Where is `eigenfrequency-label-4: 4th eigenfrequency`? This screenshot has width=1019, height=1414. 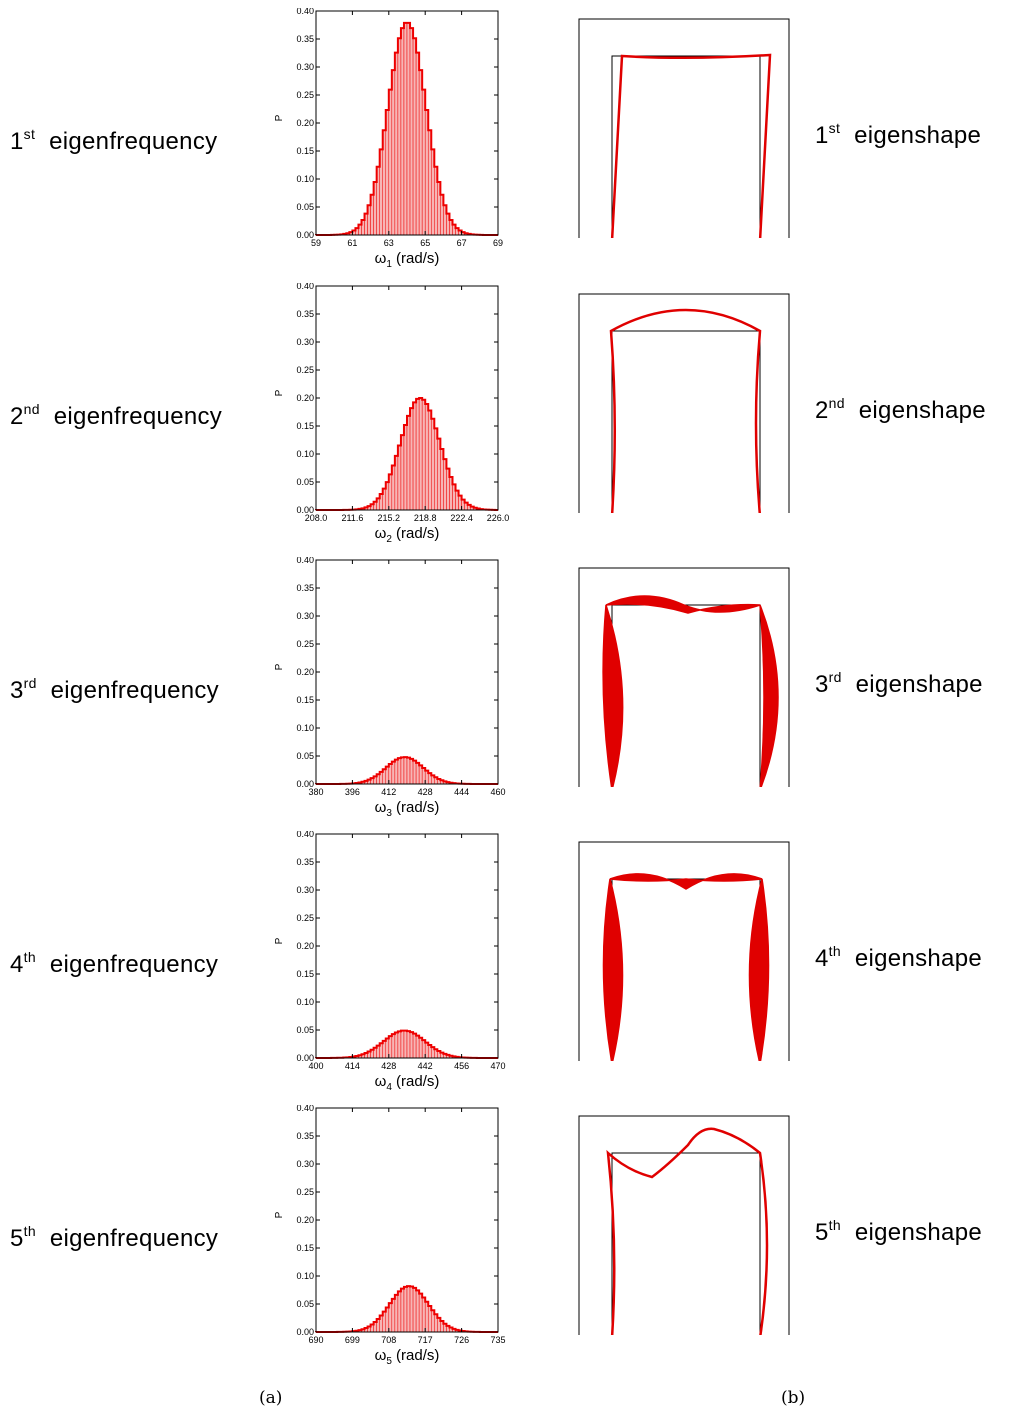
eigenfrequency-label-4: 4th eigenfrequency is located at coordinates (114, 964).